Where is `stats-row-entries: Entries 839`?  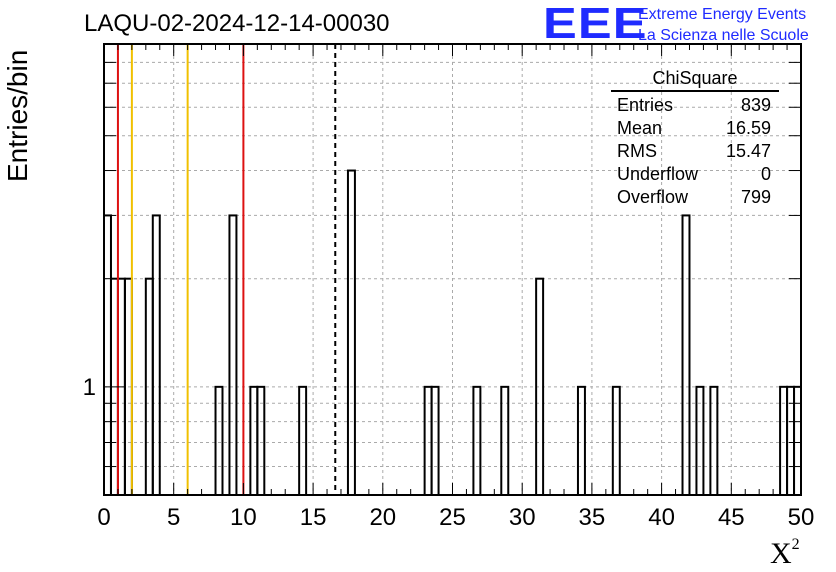
stats-row-entries: Entries 839 is located at coordinates (694, 105).